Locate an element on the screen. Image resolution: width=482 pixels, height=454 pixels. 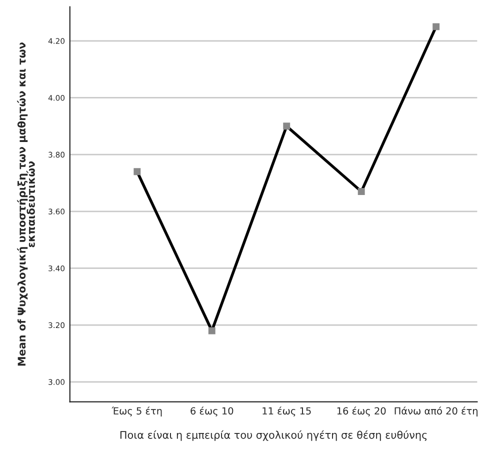
x-tick-label: 16 έως 20 is located at coordinates (361, 411).